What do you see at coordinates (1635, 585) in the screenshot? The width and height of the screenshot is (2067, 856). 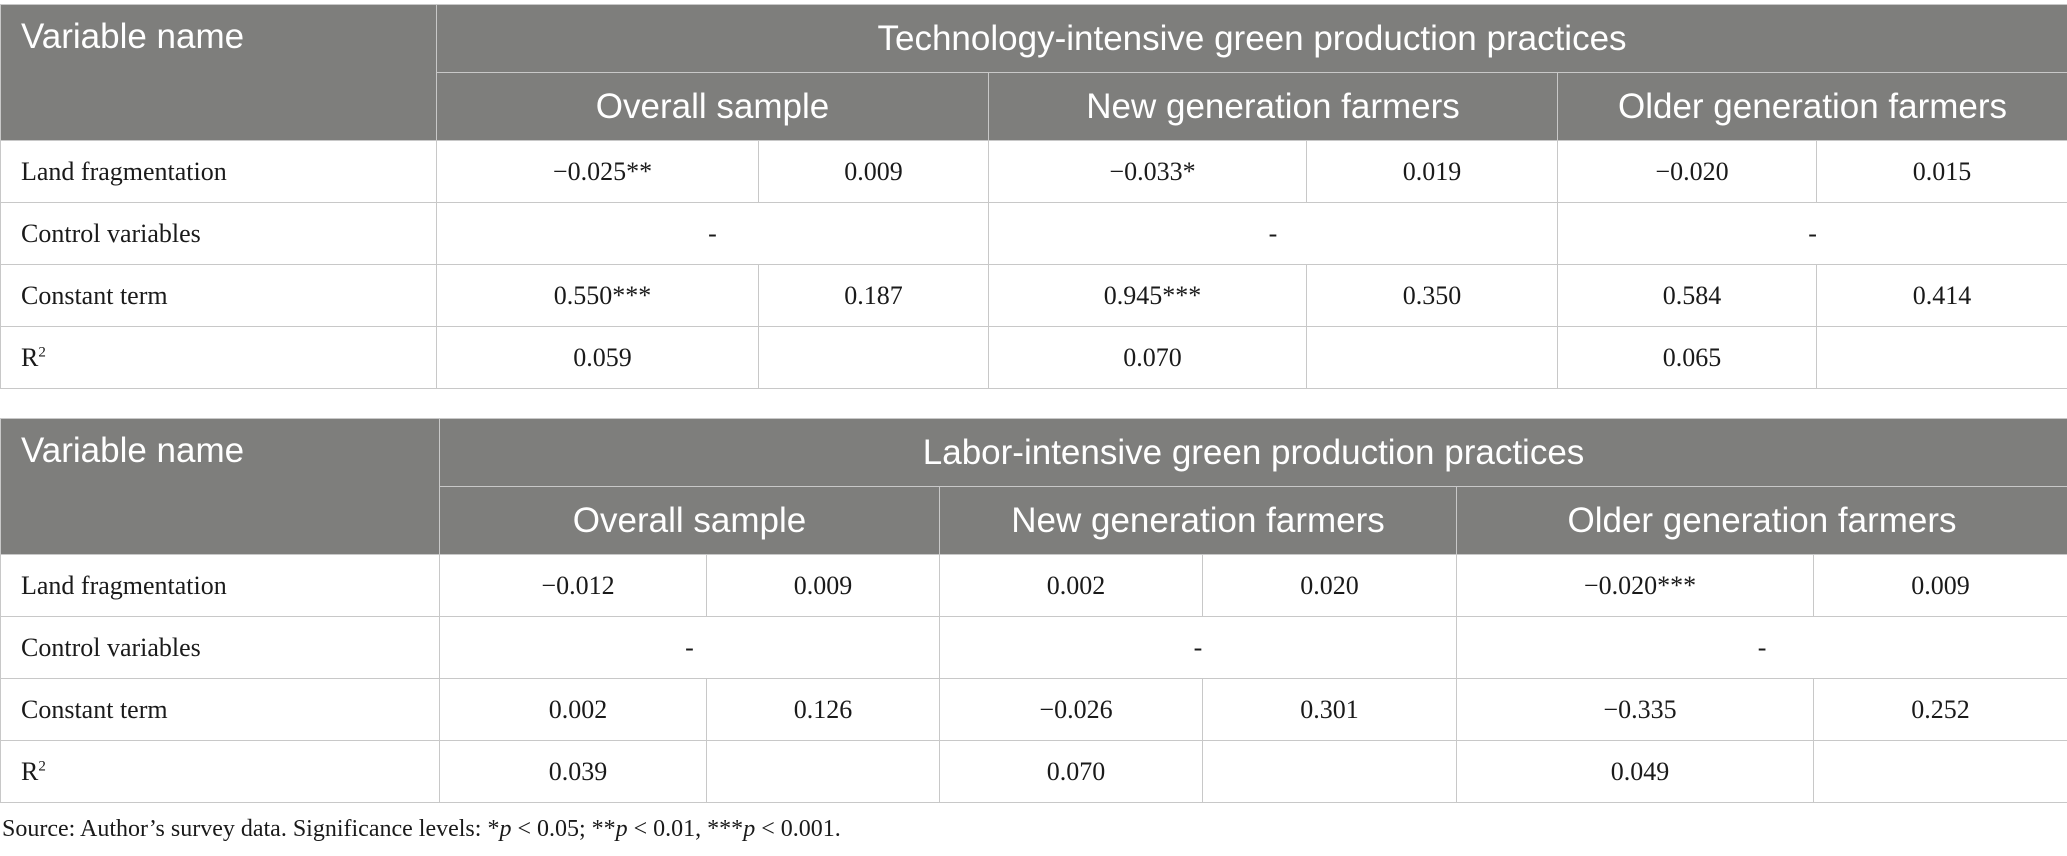 I see `coefficient-cell: −0.020***` at bounding box center [1635, 585].